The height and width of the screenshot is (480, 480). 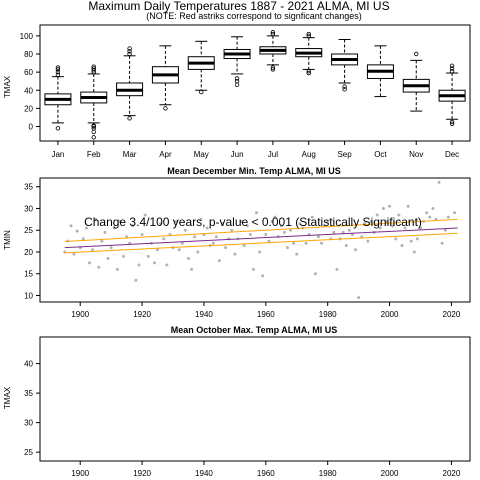 What do you see at coordinates (28, 393) in the screenshot?
I see `oct-y-tick-label: 35` at bounding box center [28, 393].